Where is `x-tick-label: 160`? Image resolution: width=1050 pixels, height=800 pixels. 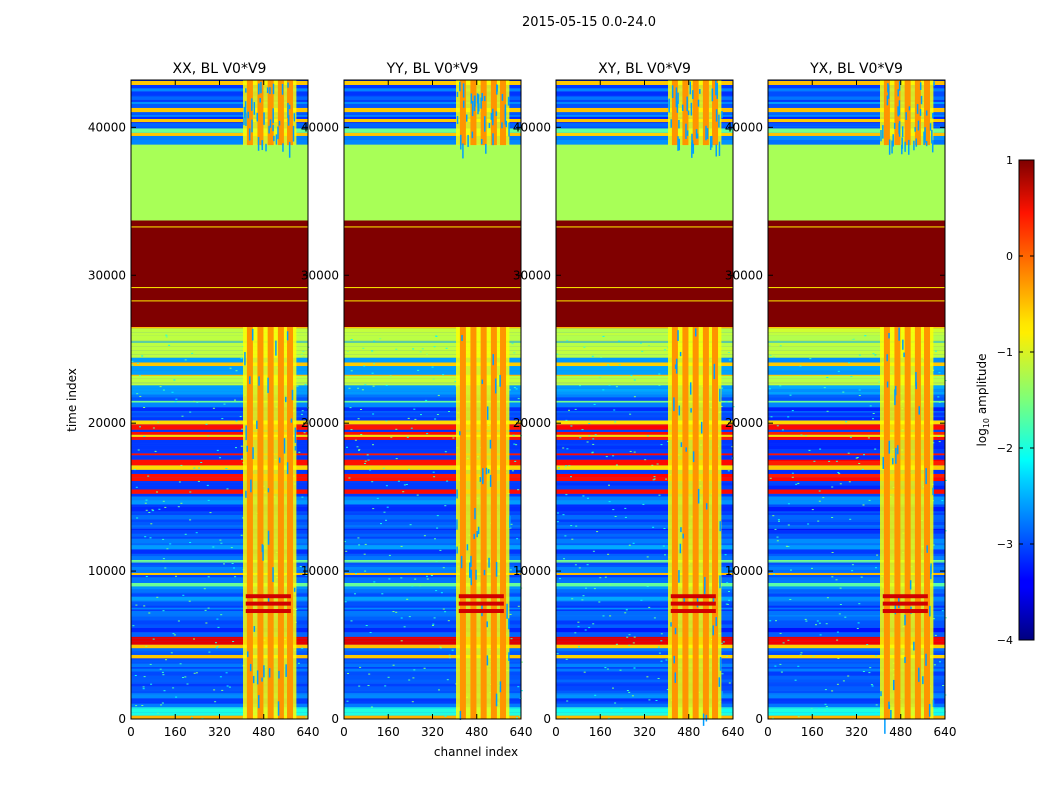
x-tick-label: 160 is located at coordinates (600, 732).